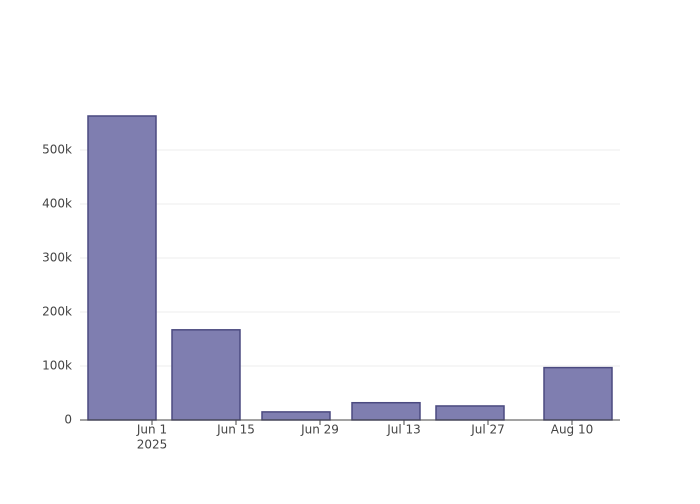  Describe the element at coordinates (319, 430) in the screenshot. I see `x-tick-label: Jun 29` at that location.